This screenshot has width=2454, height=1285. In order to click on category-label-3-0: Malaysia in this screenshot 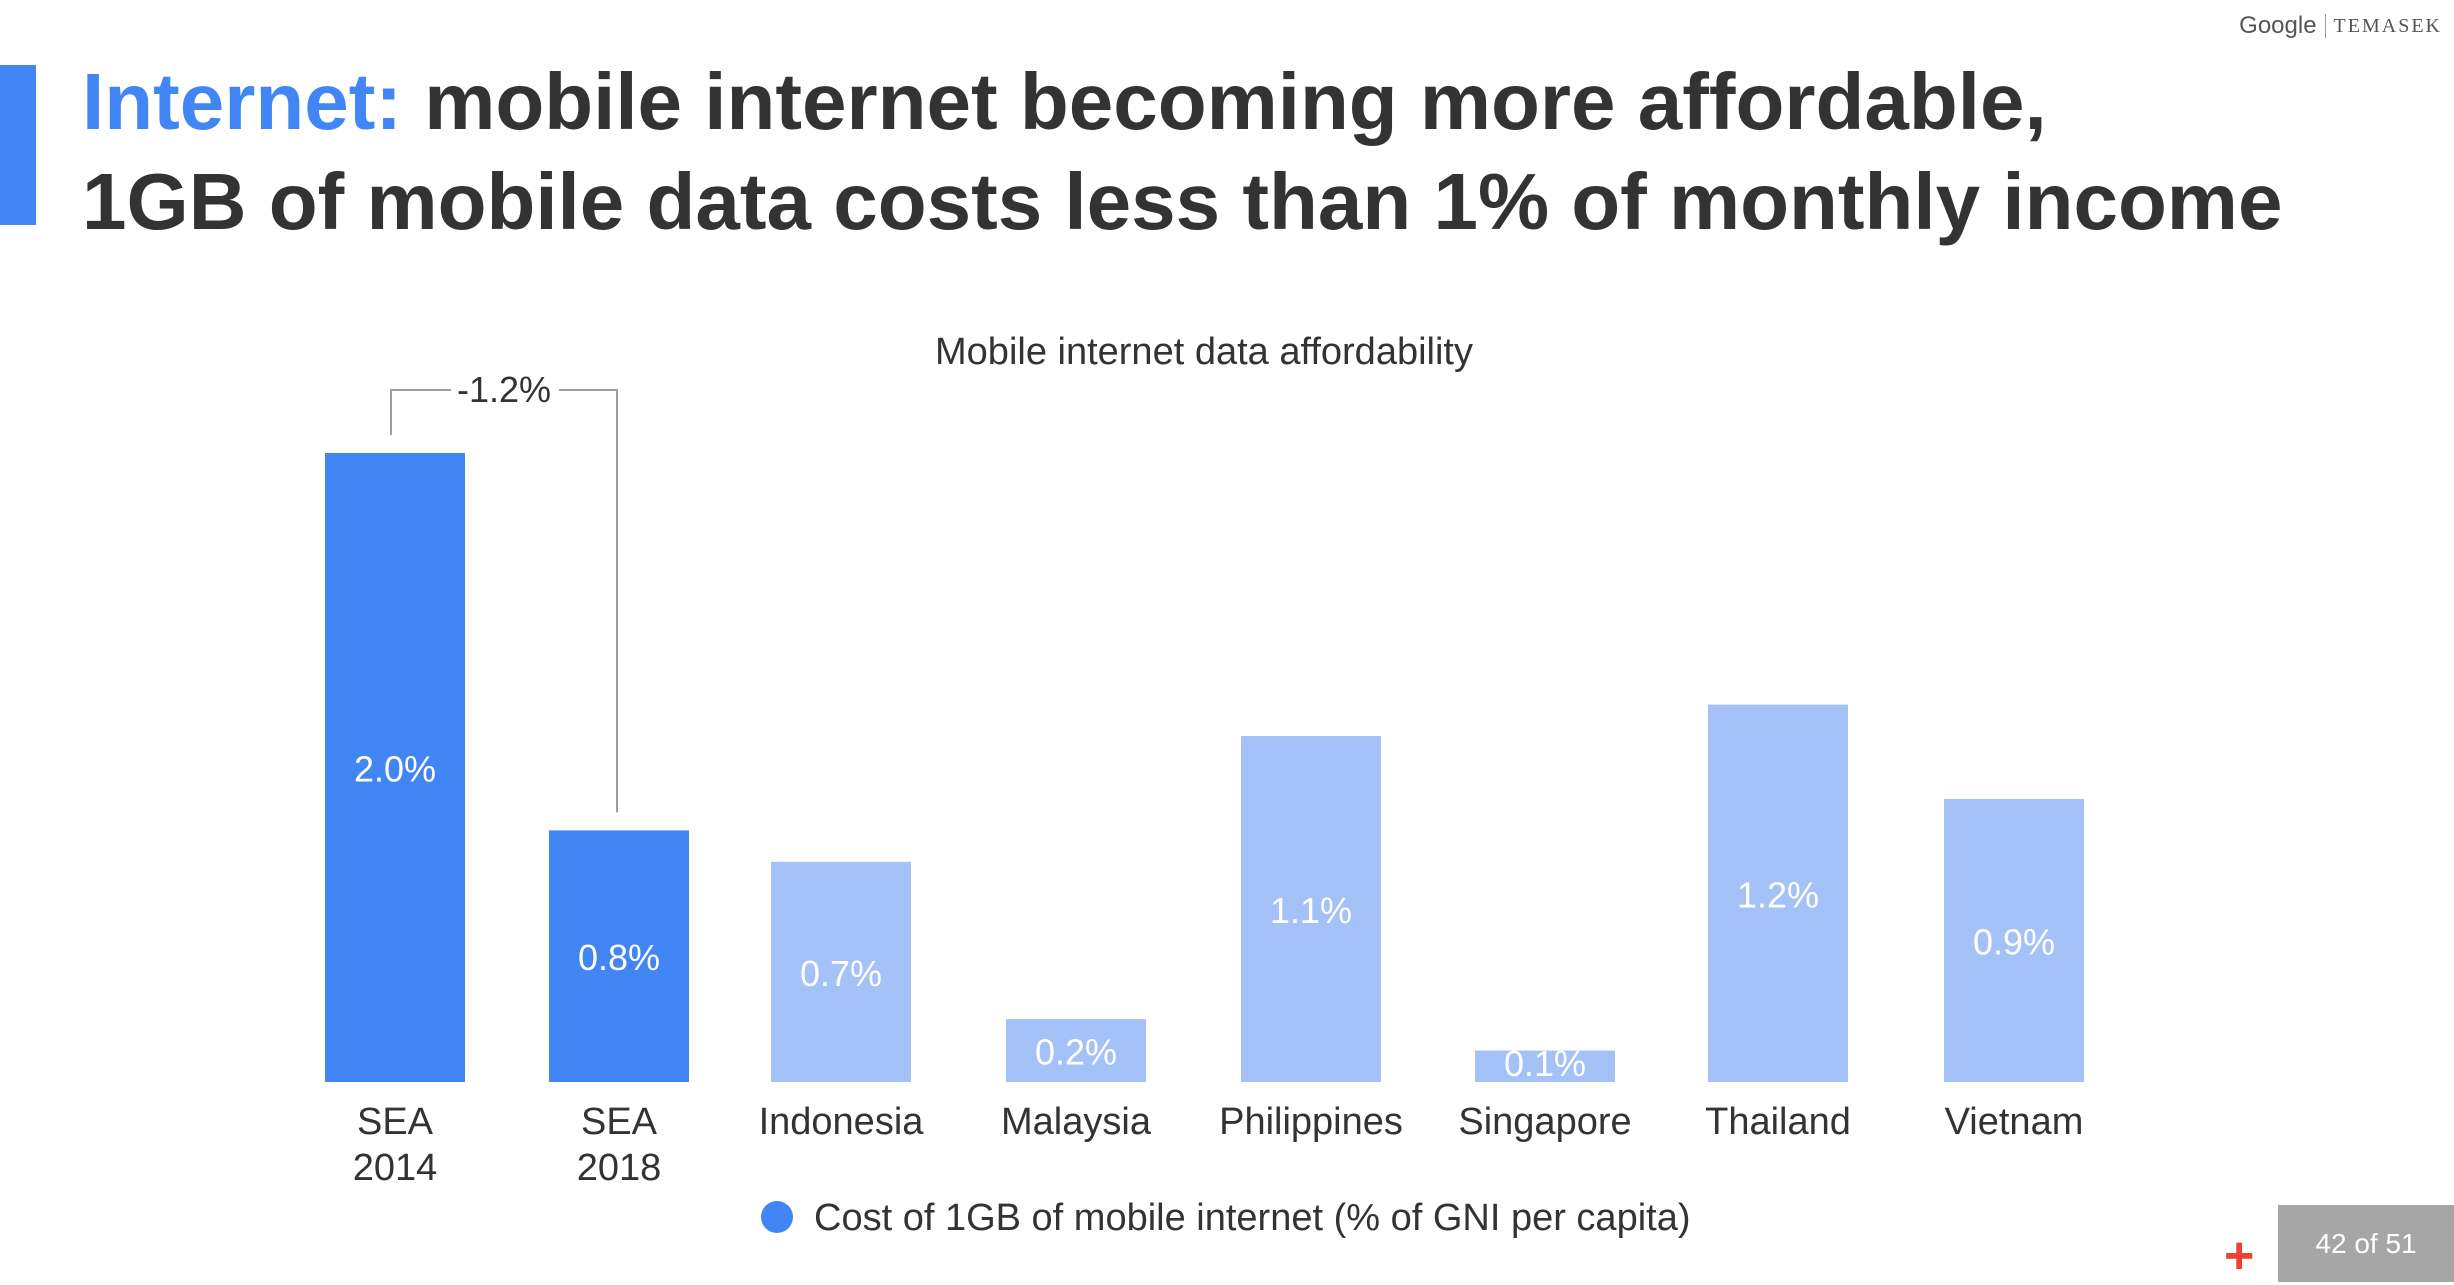, I will do `click(1076, 1122)`.